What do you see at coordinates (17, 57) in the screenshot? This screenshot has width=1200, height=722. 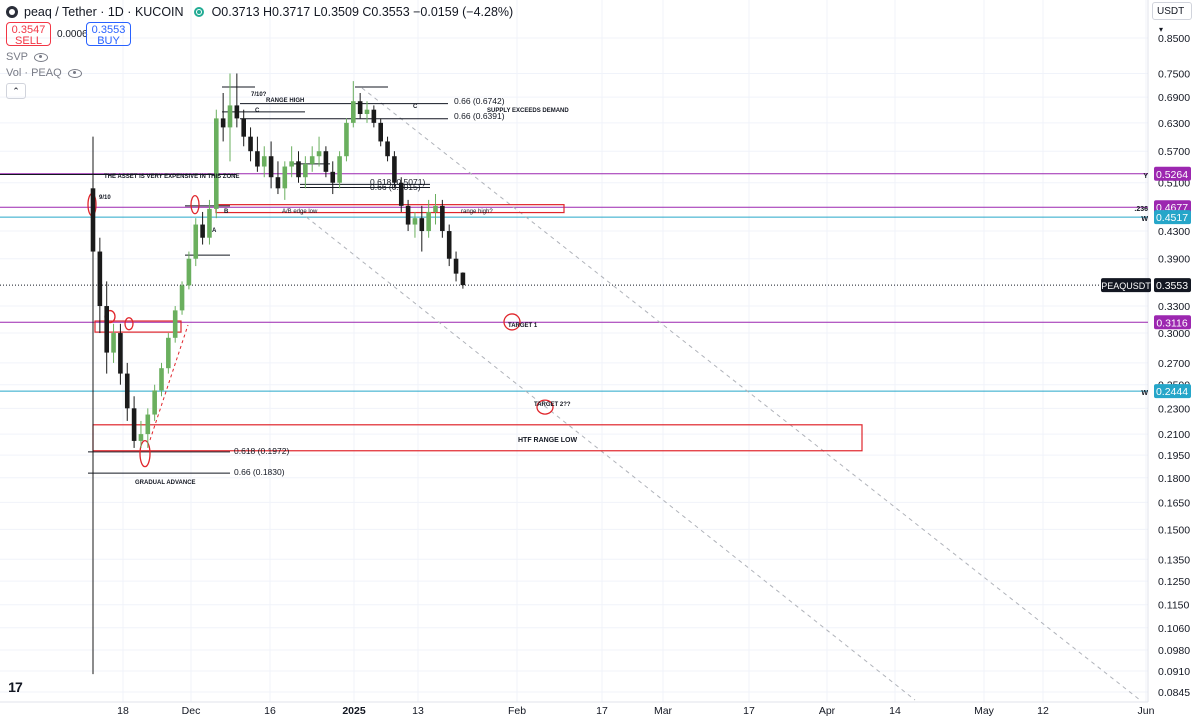 I see `indicator-svp-label: SVP` at bounding box center [17, 57].